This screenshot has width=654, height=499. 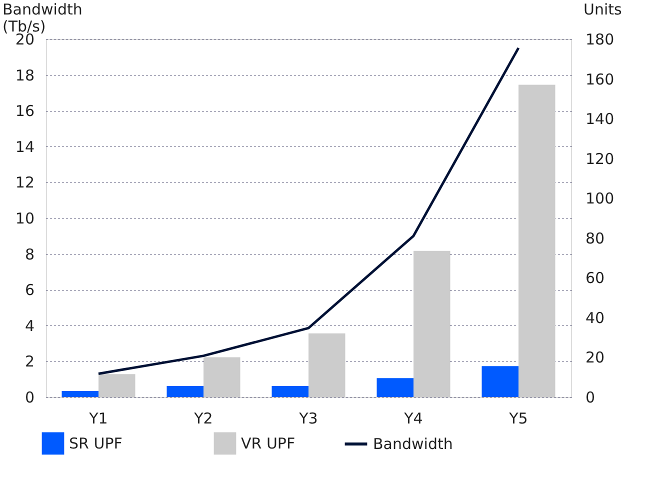 What do you see at coordinates (600, 199) in the screenshot?
I see `y2-tick-label: 100` at bounding box center [600, 199].